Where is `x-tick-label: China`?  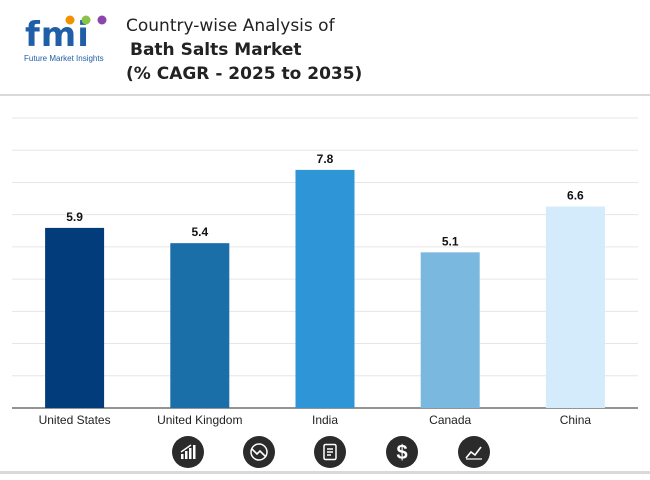
x-tick-label: China is located at coordinates (576, 420).